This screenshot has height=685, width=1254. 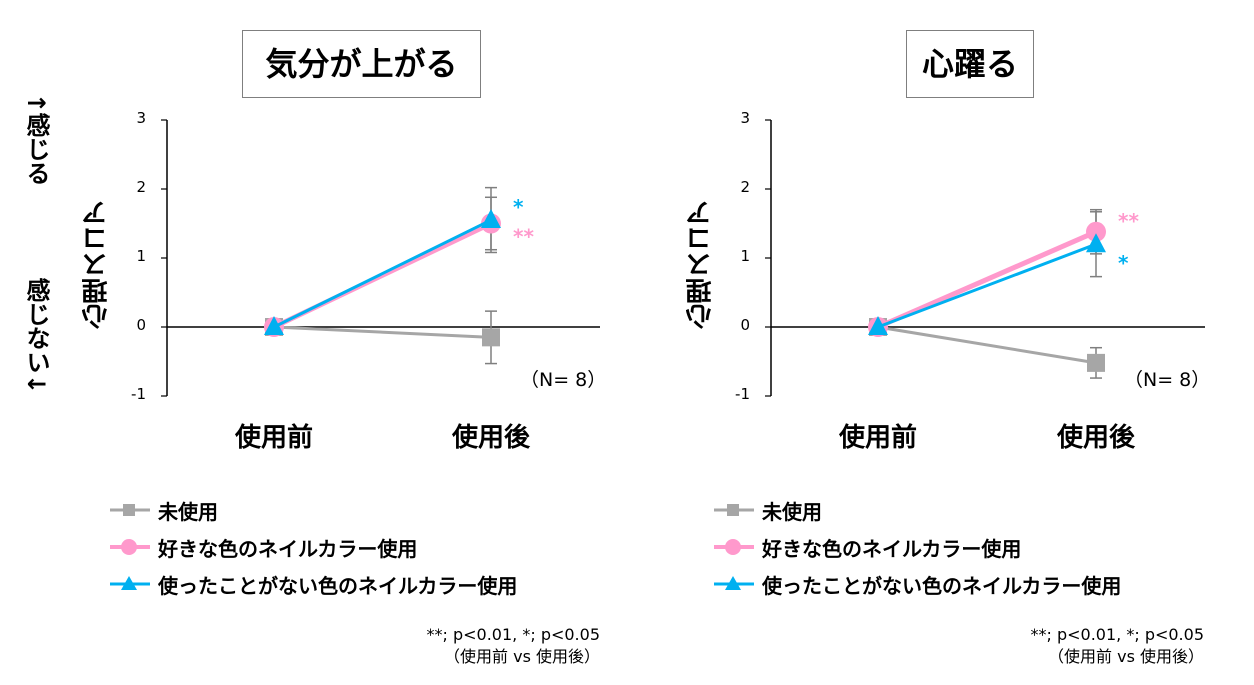 What do you see at coordinates (970, 64) in the screenshot?
I see `chart-title: 心躍る` at bounding box center [970, 64].